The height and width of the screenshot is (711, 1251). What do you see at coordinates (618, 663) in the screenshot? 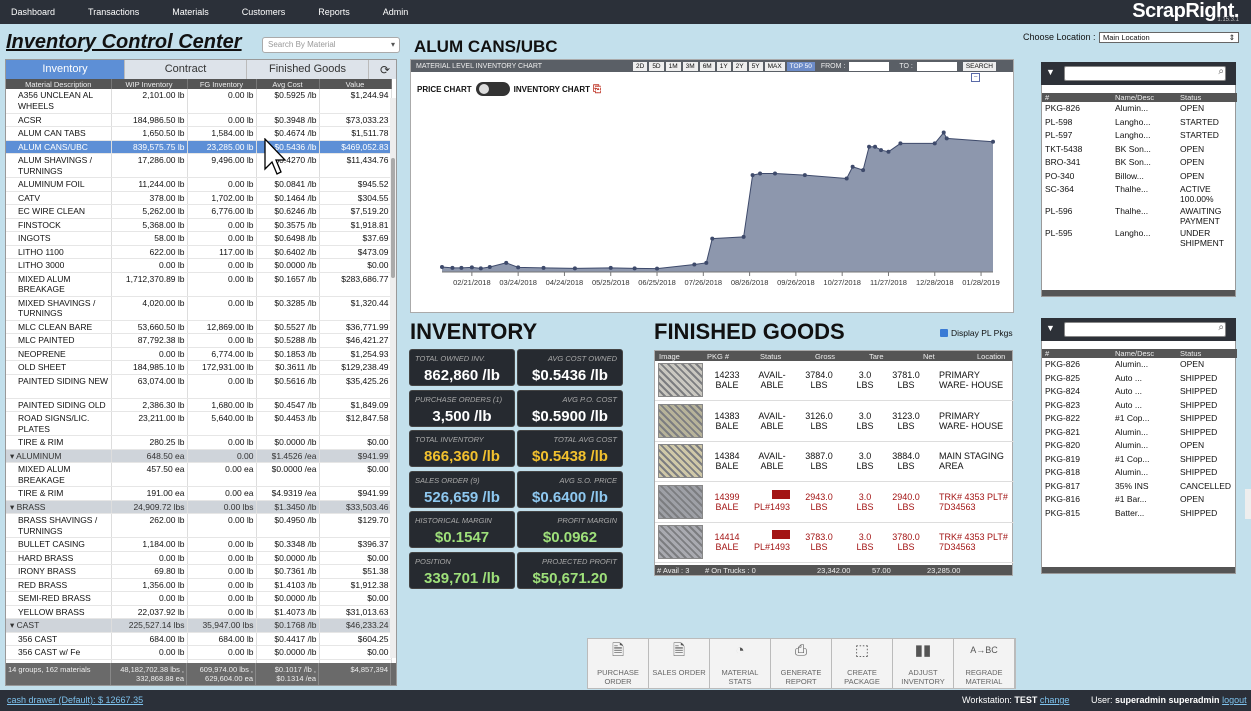
I see `purchase-order-button: 🗎 PURCHASE ORDER` at bounding box center [618, 663].